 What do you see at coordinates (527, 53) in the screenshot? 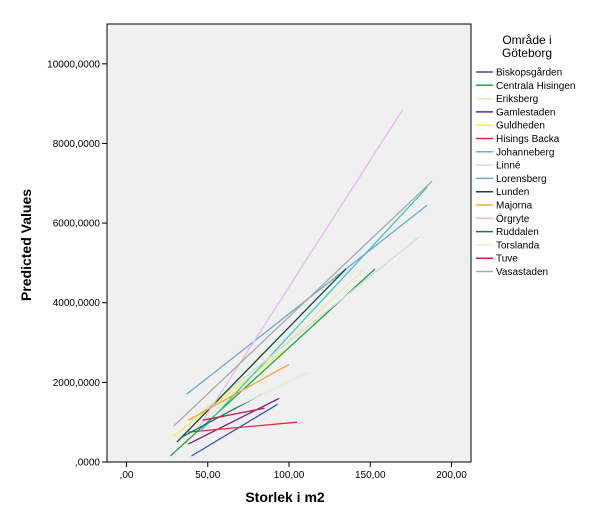
I see `legend-title-line-2: Göteborg` at bounding box center [527, 53].